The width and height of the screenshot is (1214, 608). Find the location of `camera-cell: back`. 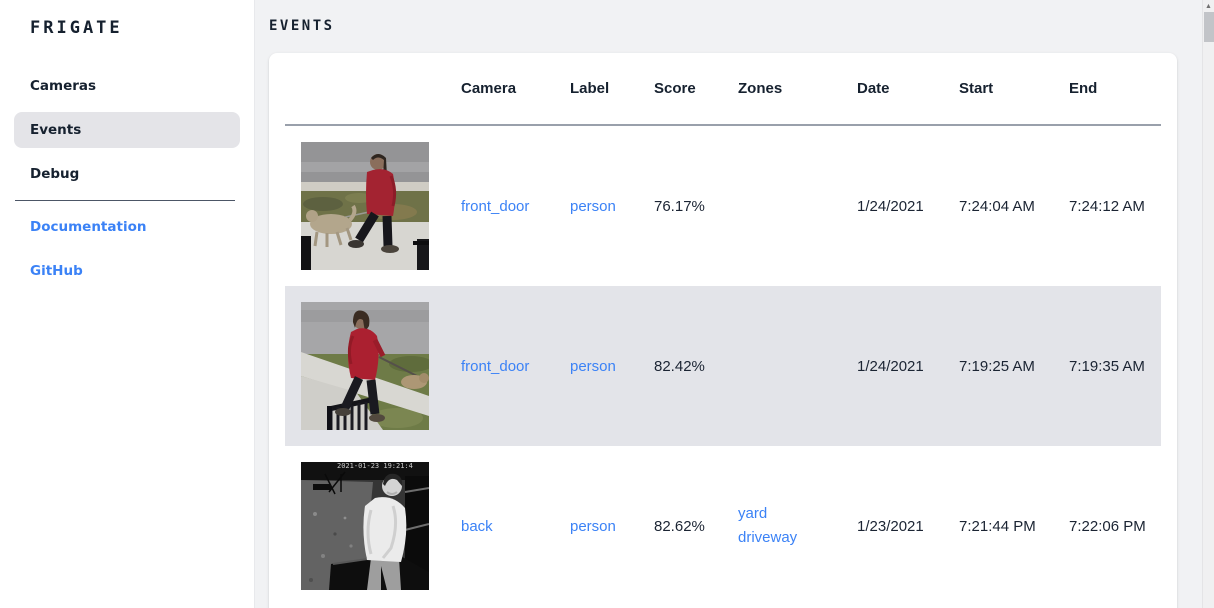

camera-cell: back is located at coordinates (515, 526).